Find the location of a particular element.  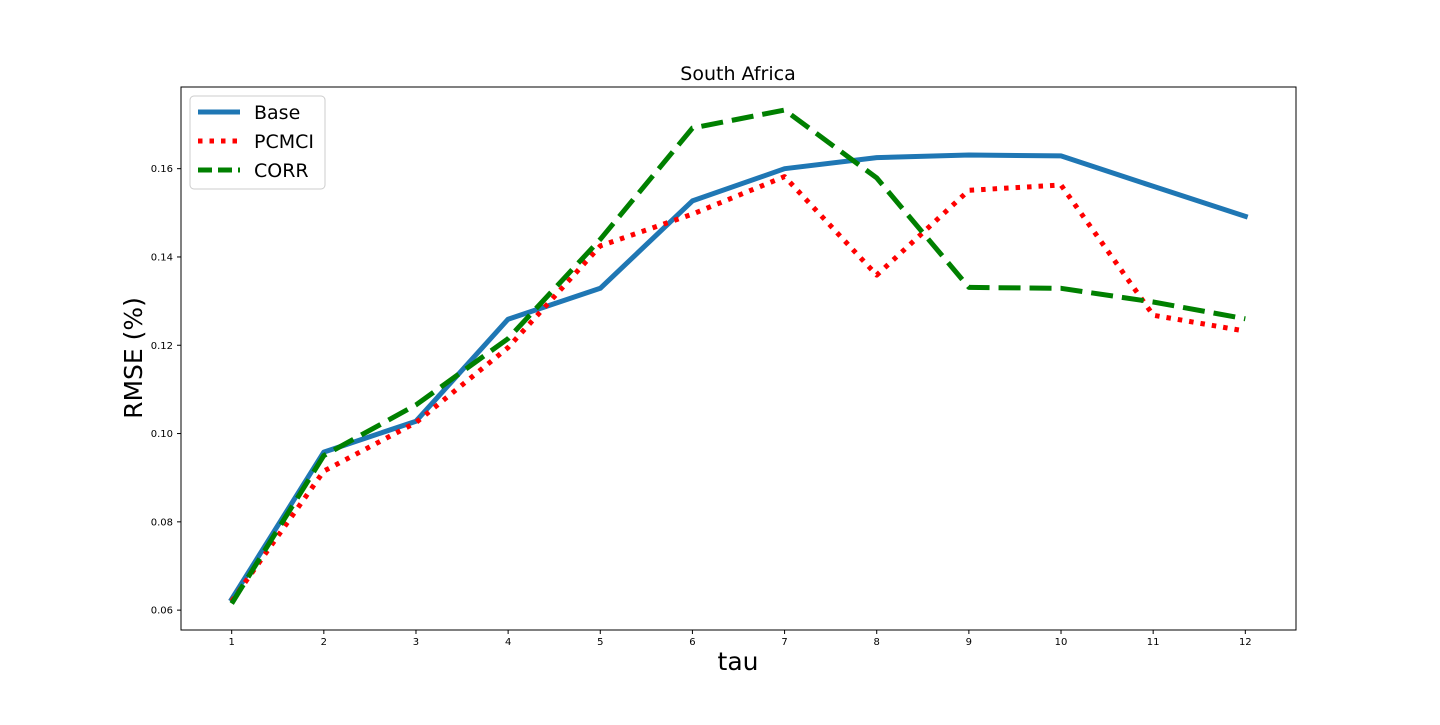

x-tick-label: 4 is located at coordinates (508, 642).